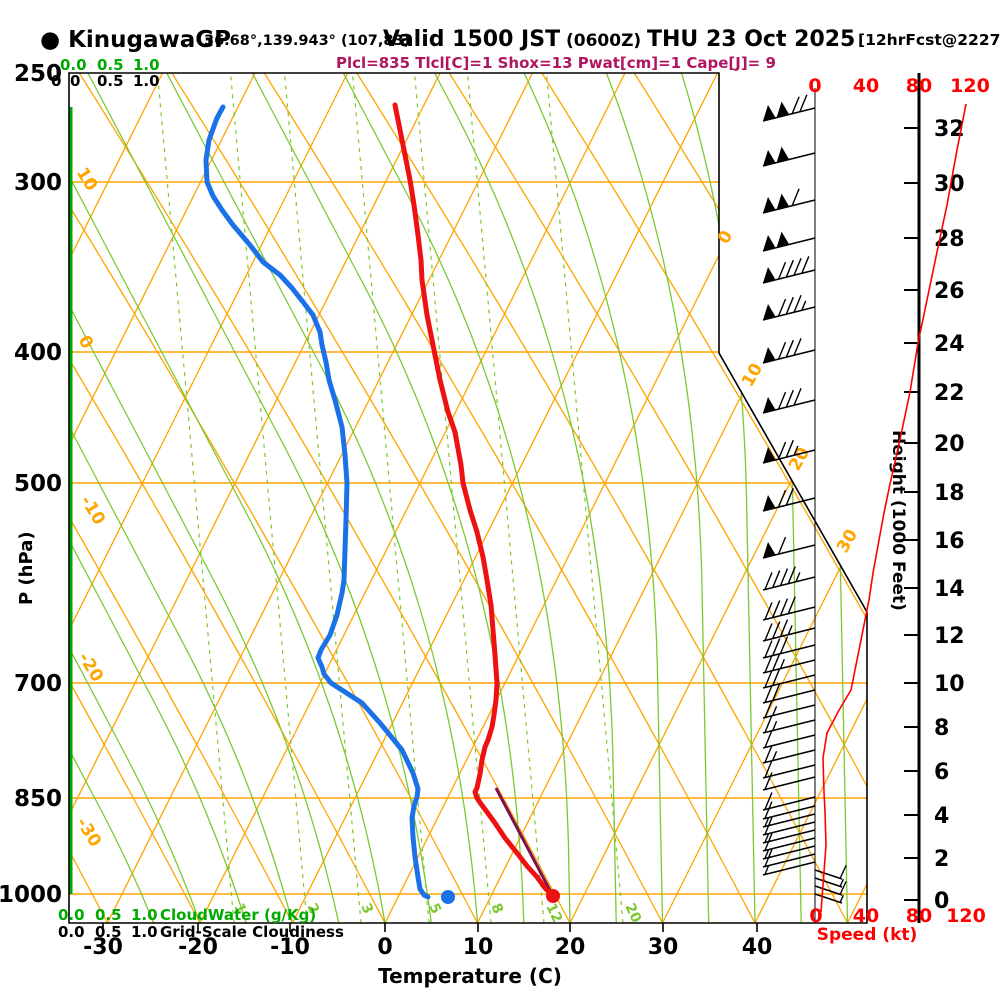  What do you see at coordinates (524, 842) in the screenshot?
I see `parcel-path` at bounding box center [524, 842].